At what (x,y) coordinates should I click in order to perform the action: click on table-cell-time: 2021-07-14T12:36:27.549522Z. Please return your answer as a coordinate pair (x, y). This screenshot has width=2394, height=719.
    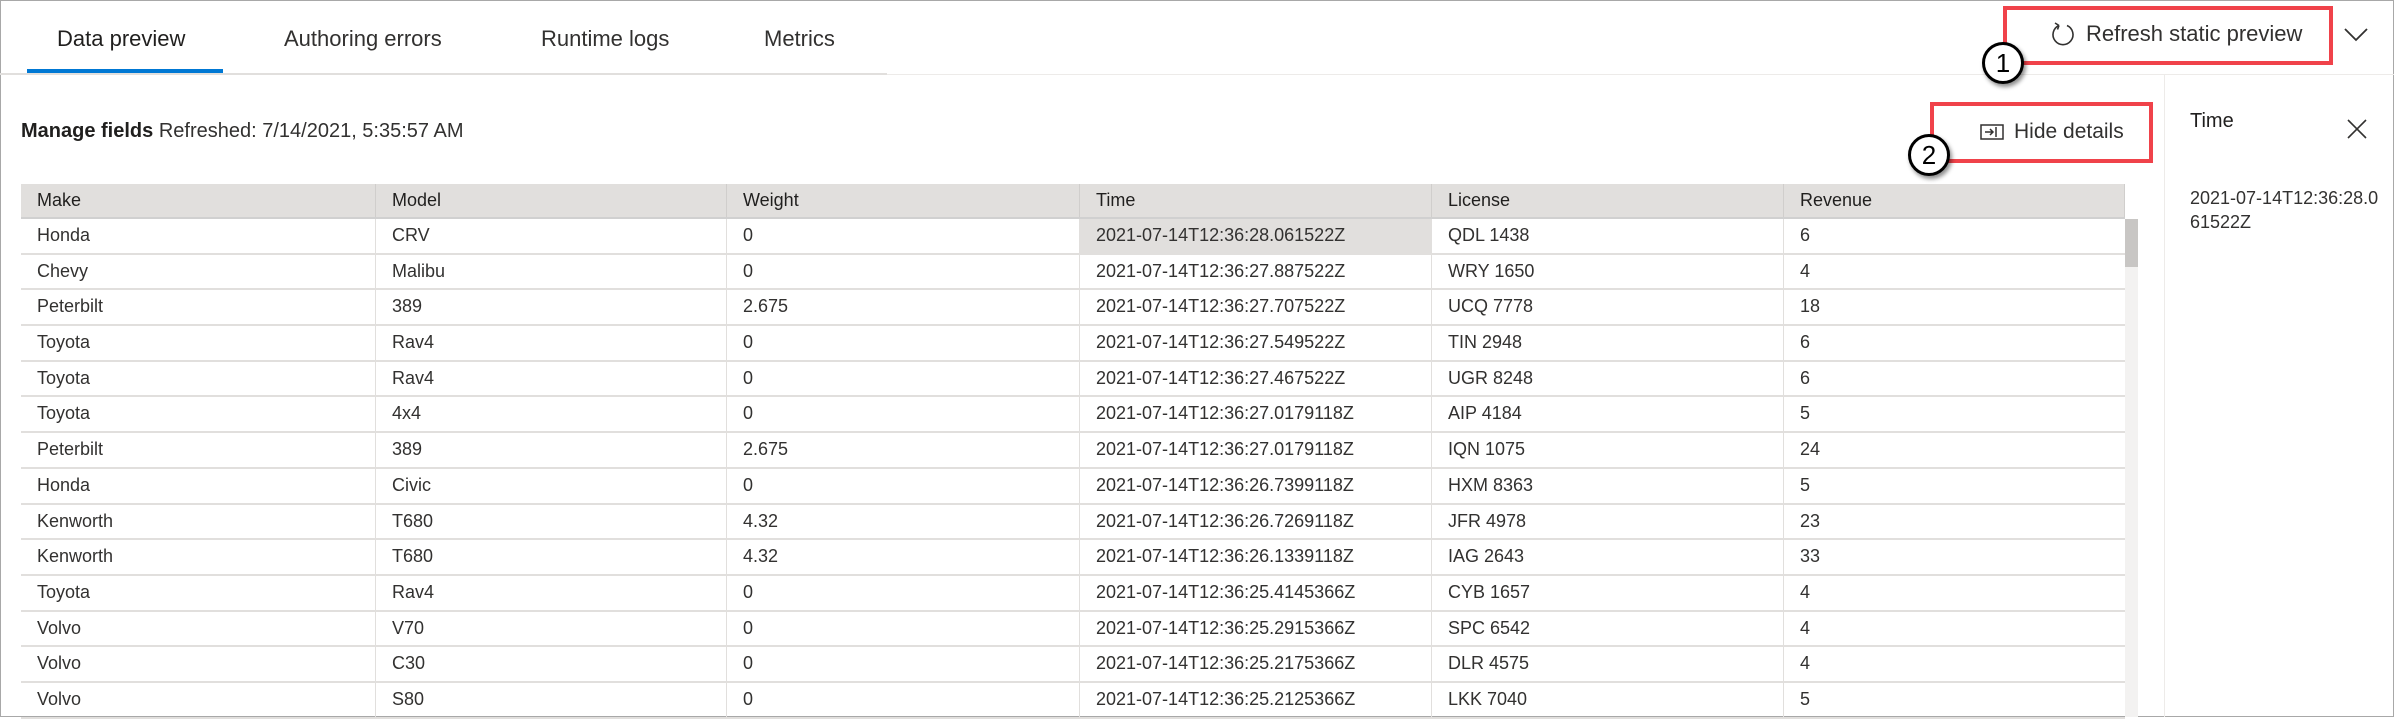
    Looking at the image, I should click on (1256, 343).